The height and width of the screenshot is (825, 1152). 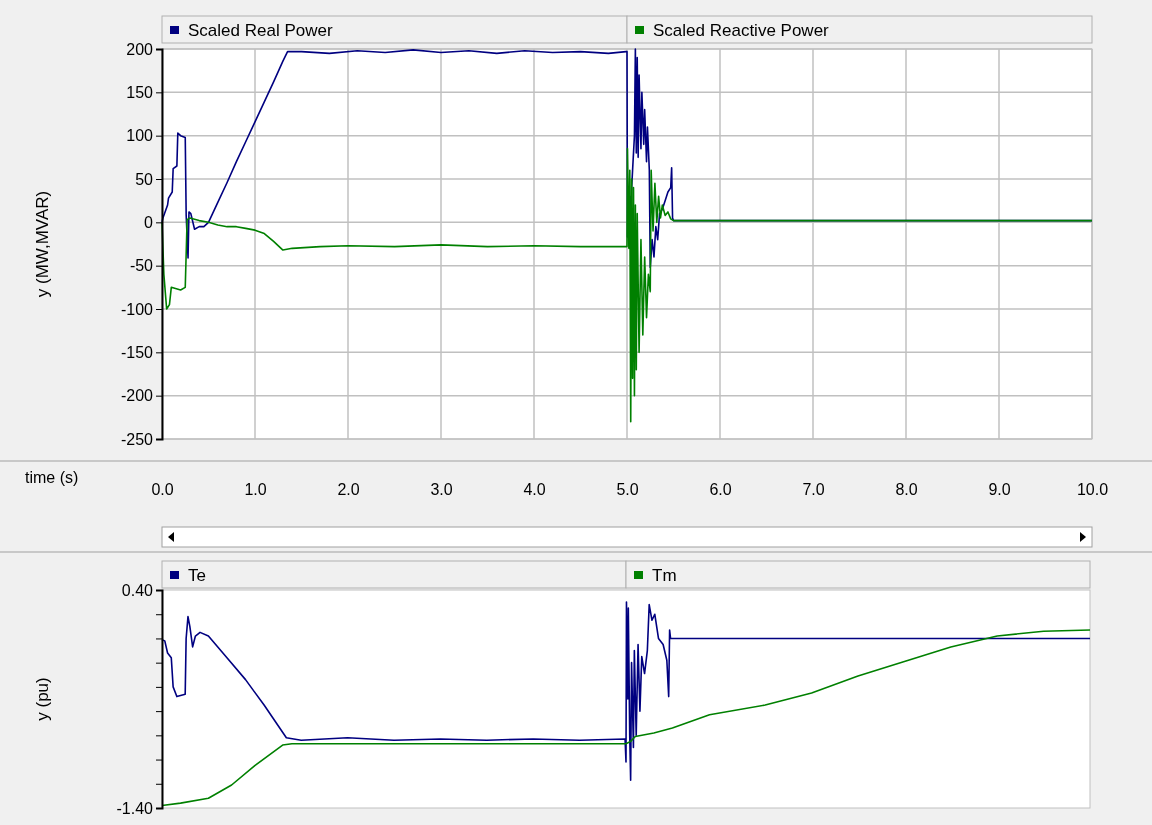 What do you see at coordinates (149, 222) in the screenshot?
I see `y-tick-label: 0` at bounding box center [149, 222].